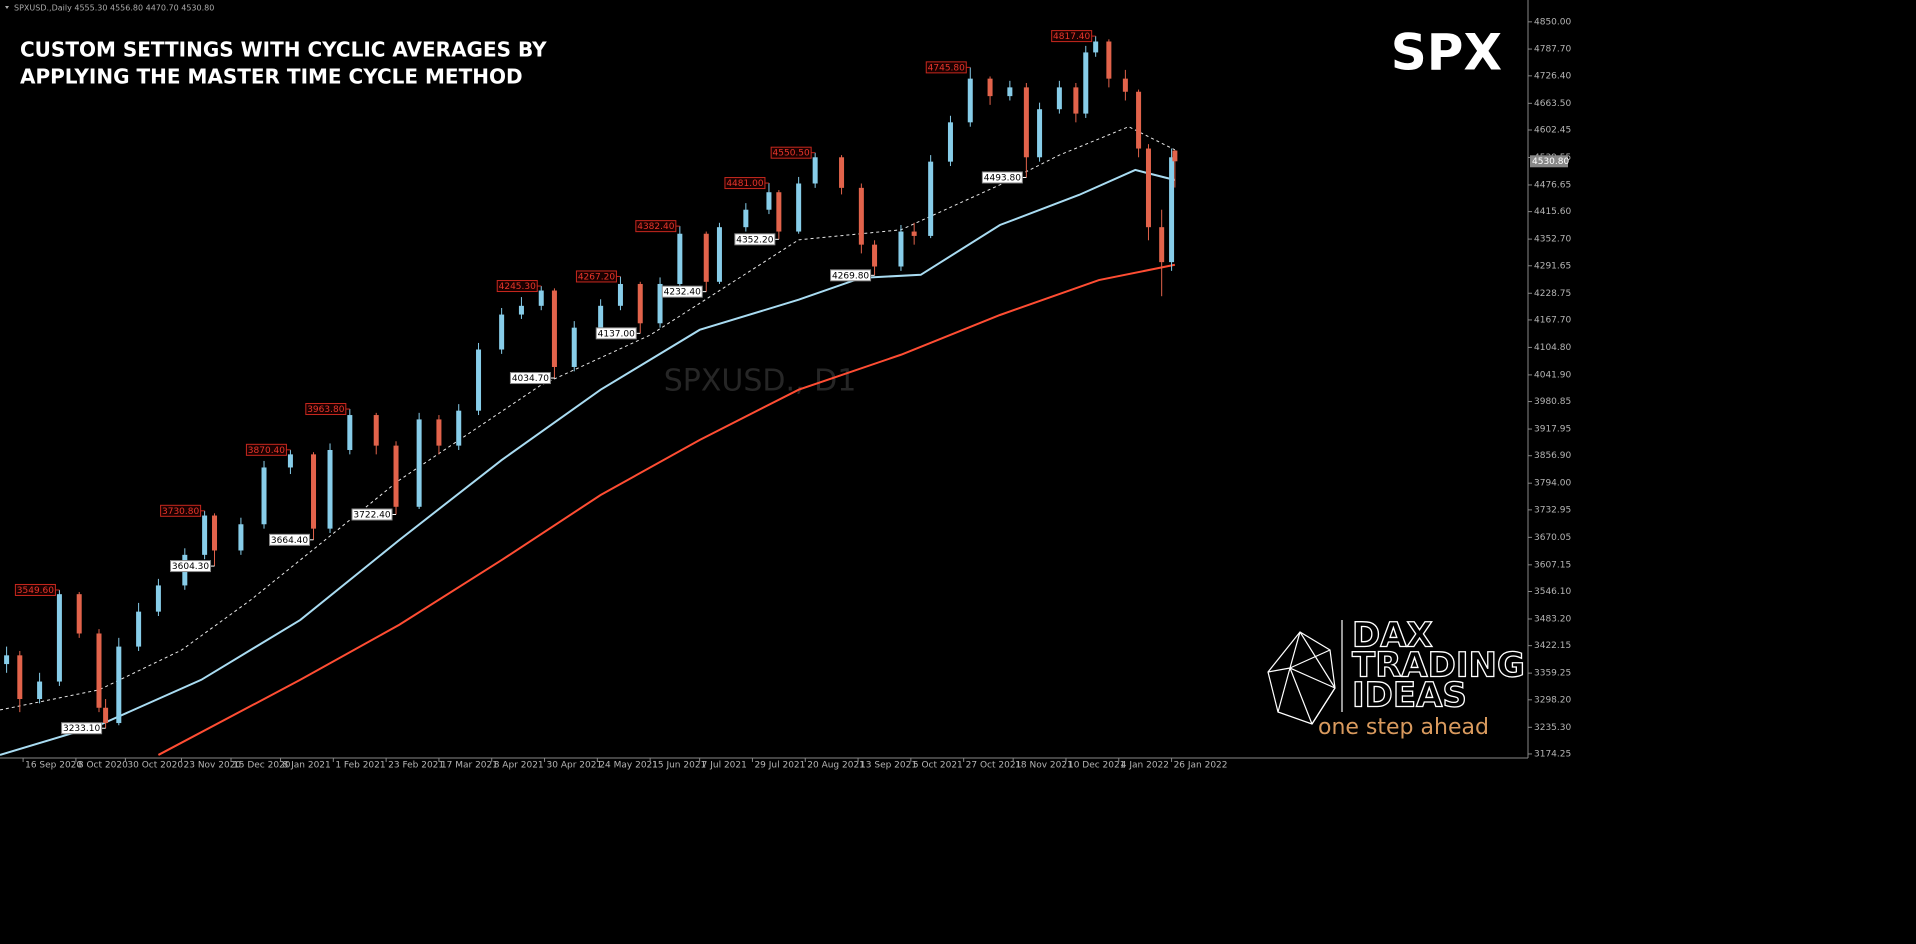 Image resolution: width=1916 pixels, height=944 pixels. What do you see at coordinates (103, 766) in the screenshot?
I see `x-tick-label: 8 Oct 2020` at bounding box center [103, 766].